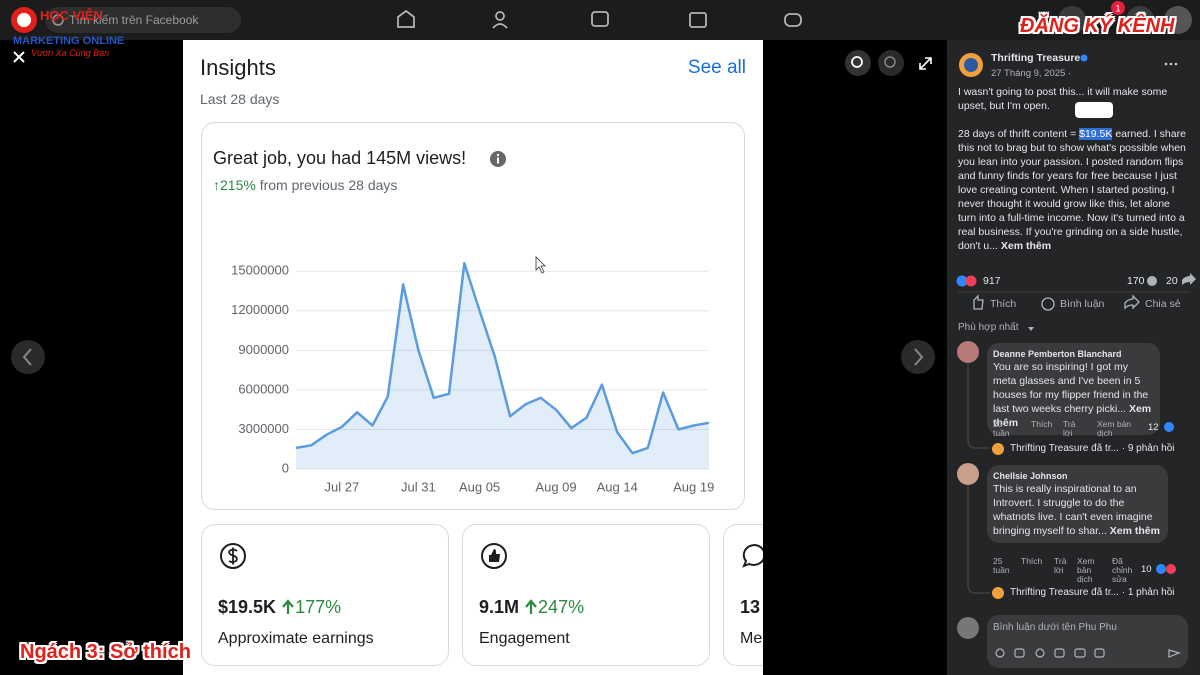 The height and width of the screenshot is (675, 1200). What do you see at coordinates (925, 63) in the screenshot?
I see `fullscreen-button` at bounding box center [925, 63].